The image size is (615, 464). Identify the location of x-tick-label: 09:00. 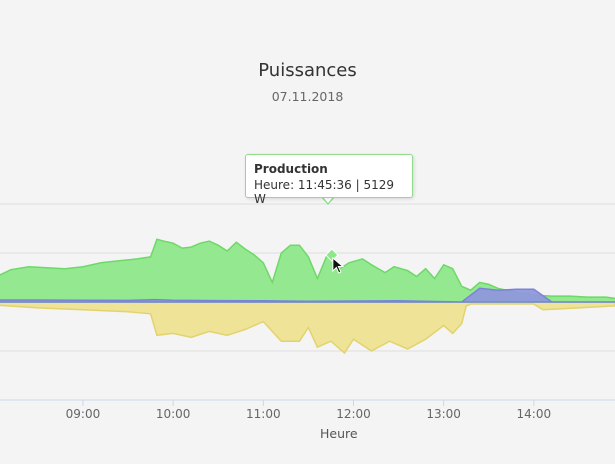
(83, 414).